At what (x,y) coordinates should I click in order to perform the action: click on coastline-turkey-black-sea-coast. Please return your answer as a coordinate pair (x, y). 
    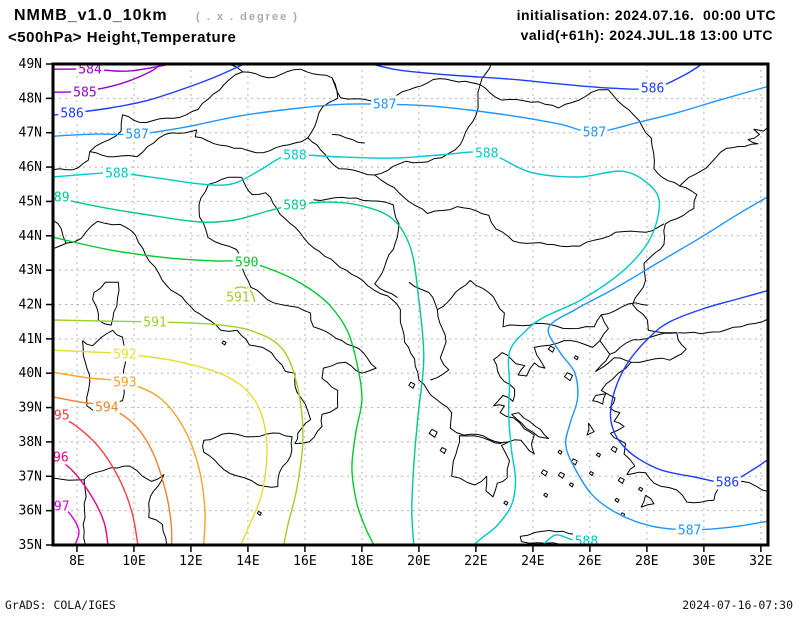
    Looking at the image, I should click on (723, 326).